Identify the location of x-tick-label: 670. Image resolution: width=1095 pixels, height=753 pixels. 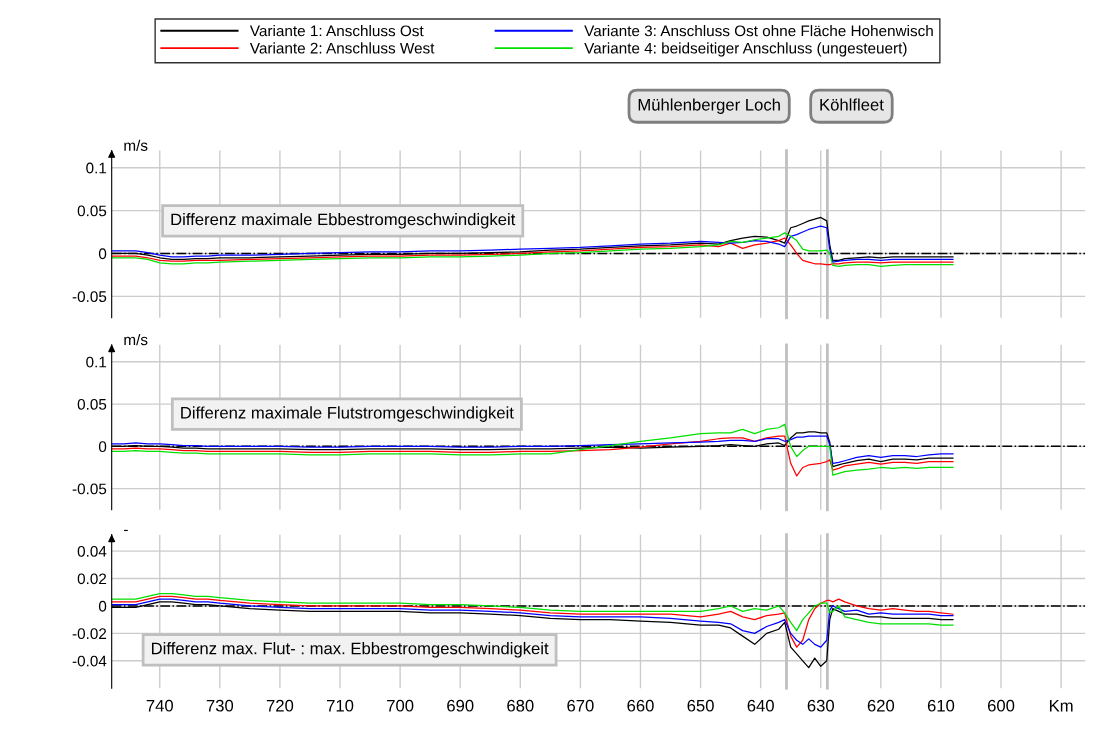
(580, 705).